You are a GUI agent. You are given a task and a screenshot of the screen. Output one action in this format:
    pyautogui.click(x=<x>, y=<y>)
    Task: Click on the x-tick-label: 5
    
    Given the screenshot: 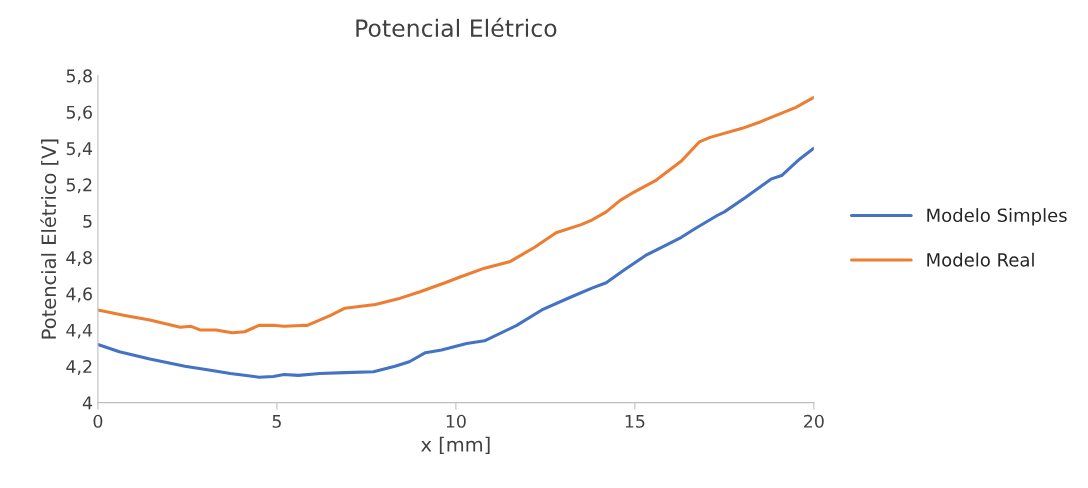 What is the action you would take?
    pyautogui.click(x=276, y=421)
    